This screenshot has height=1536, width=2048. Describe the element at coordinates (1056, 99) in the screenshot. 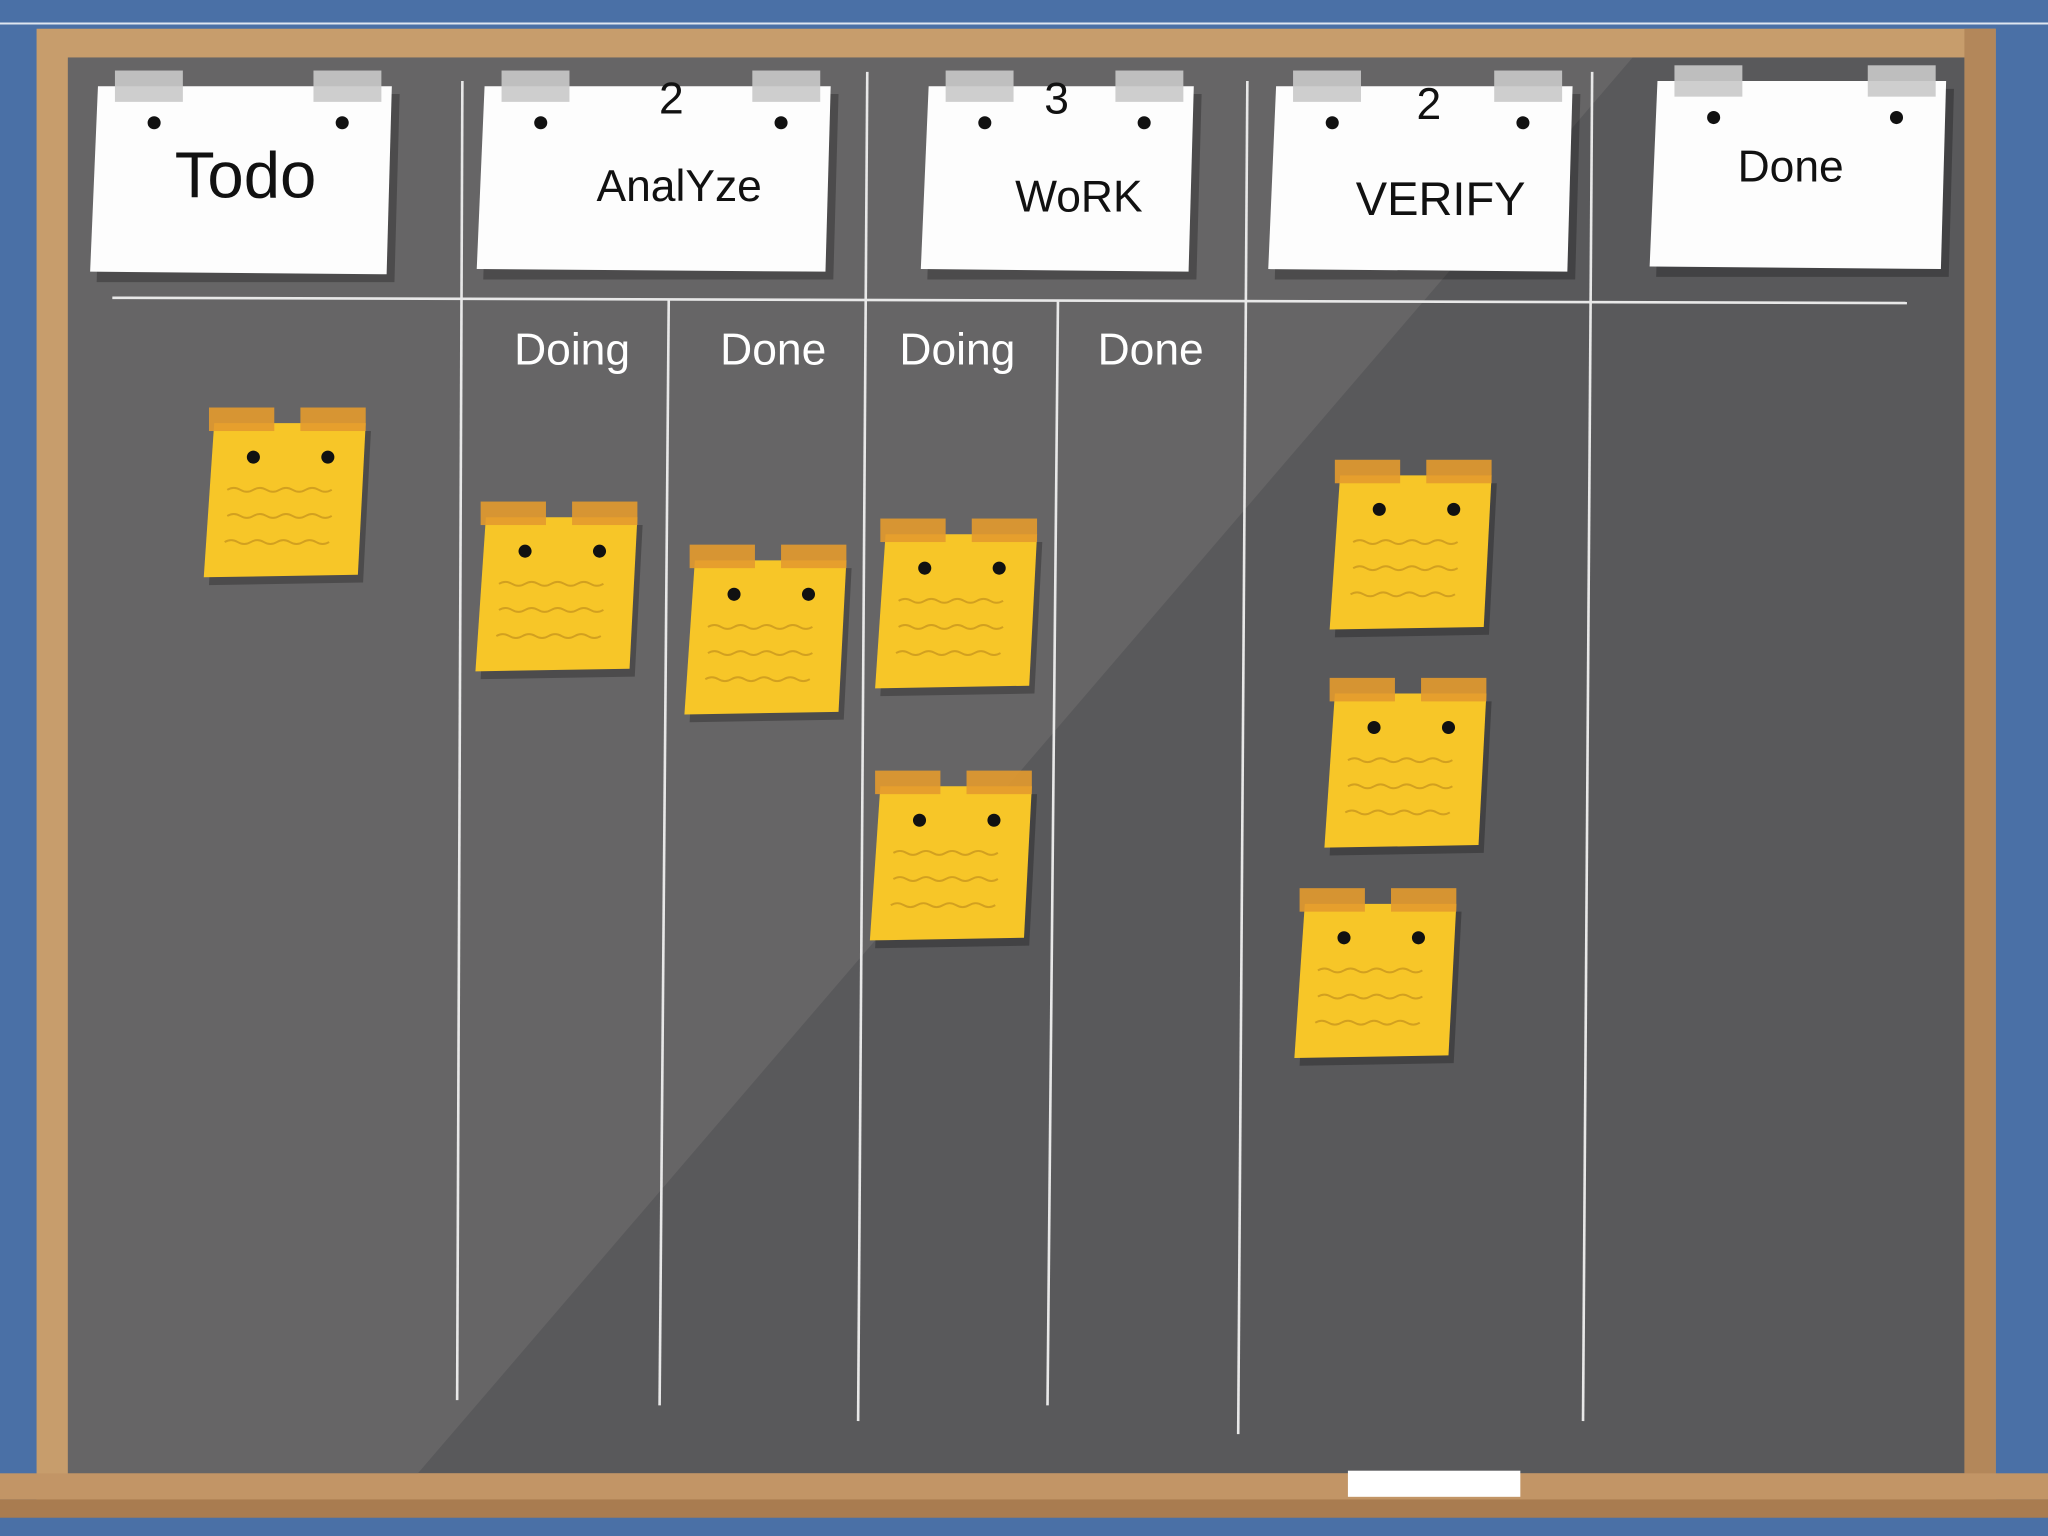

I see `wip-limit: 3` at that location.